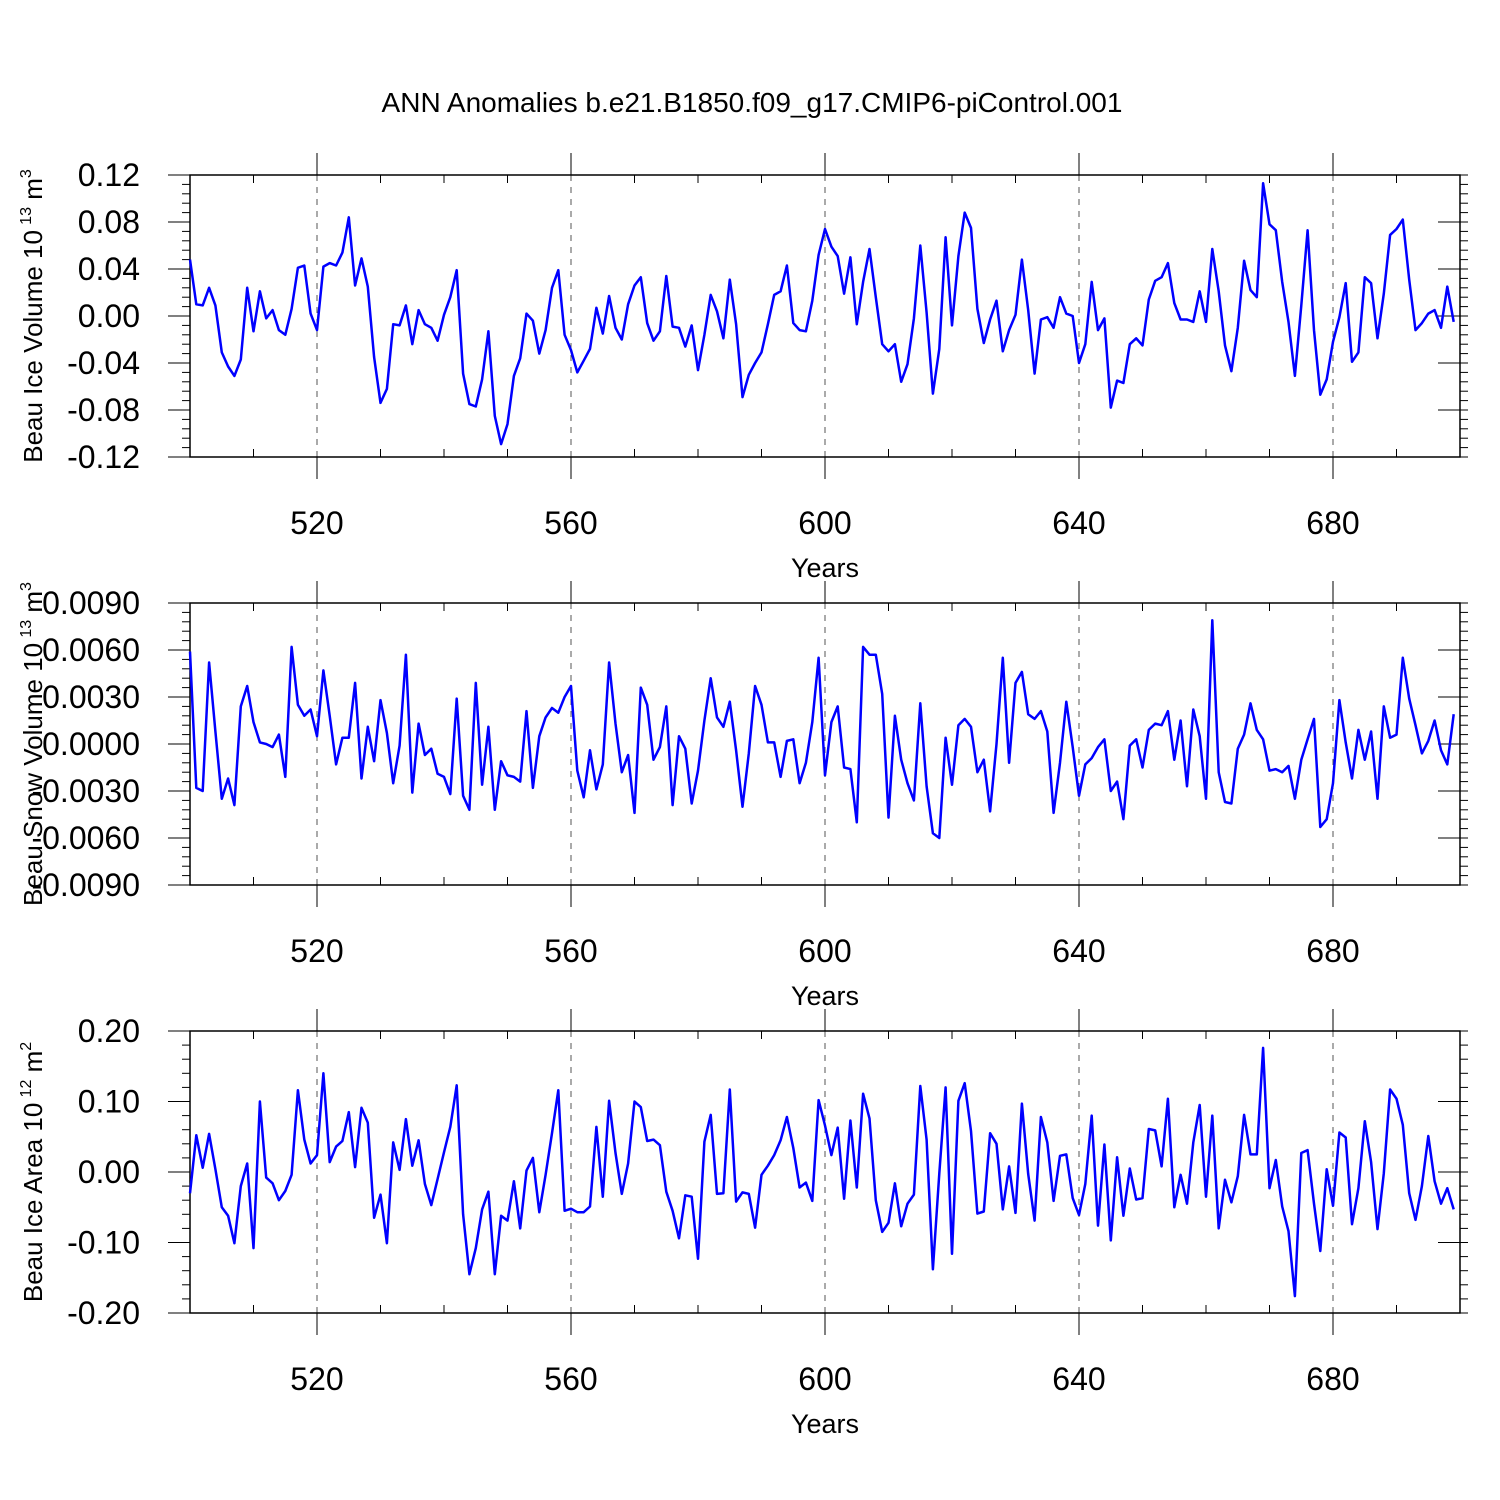 The height and width of the screenshot is (1500, 1500). I want to click on y-tick-label: -0.08, so click(103, 410).